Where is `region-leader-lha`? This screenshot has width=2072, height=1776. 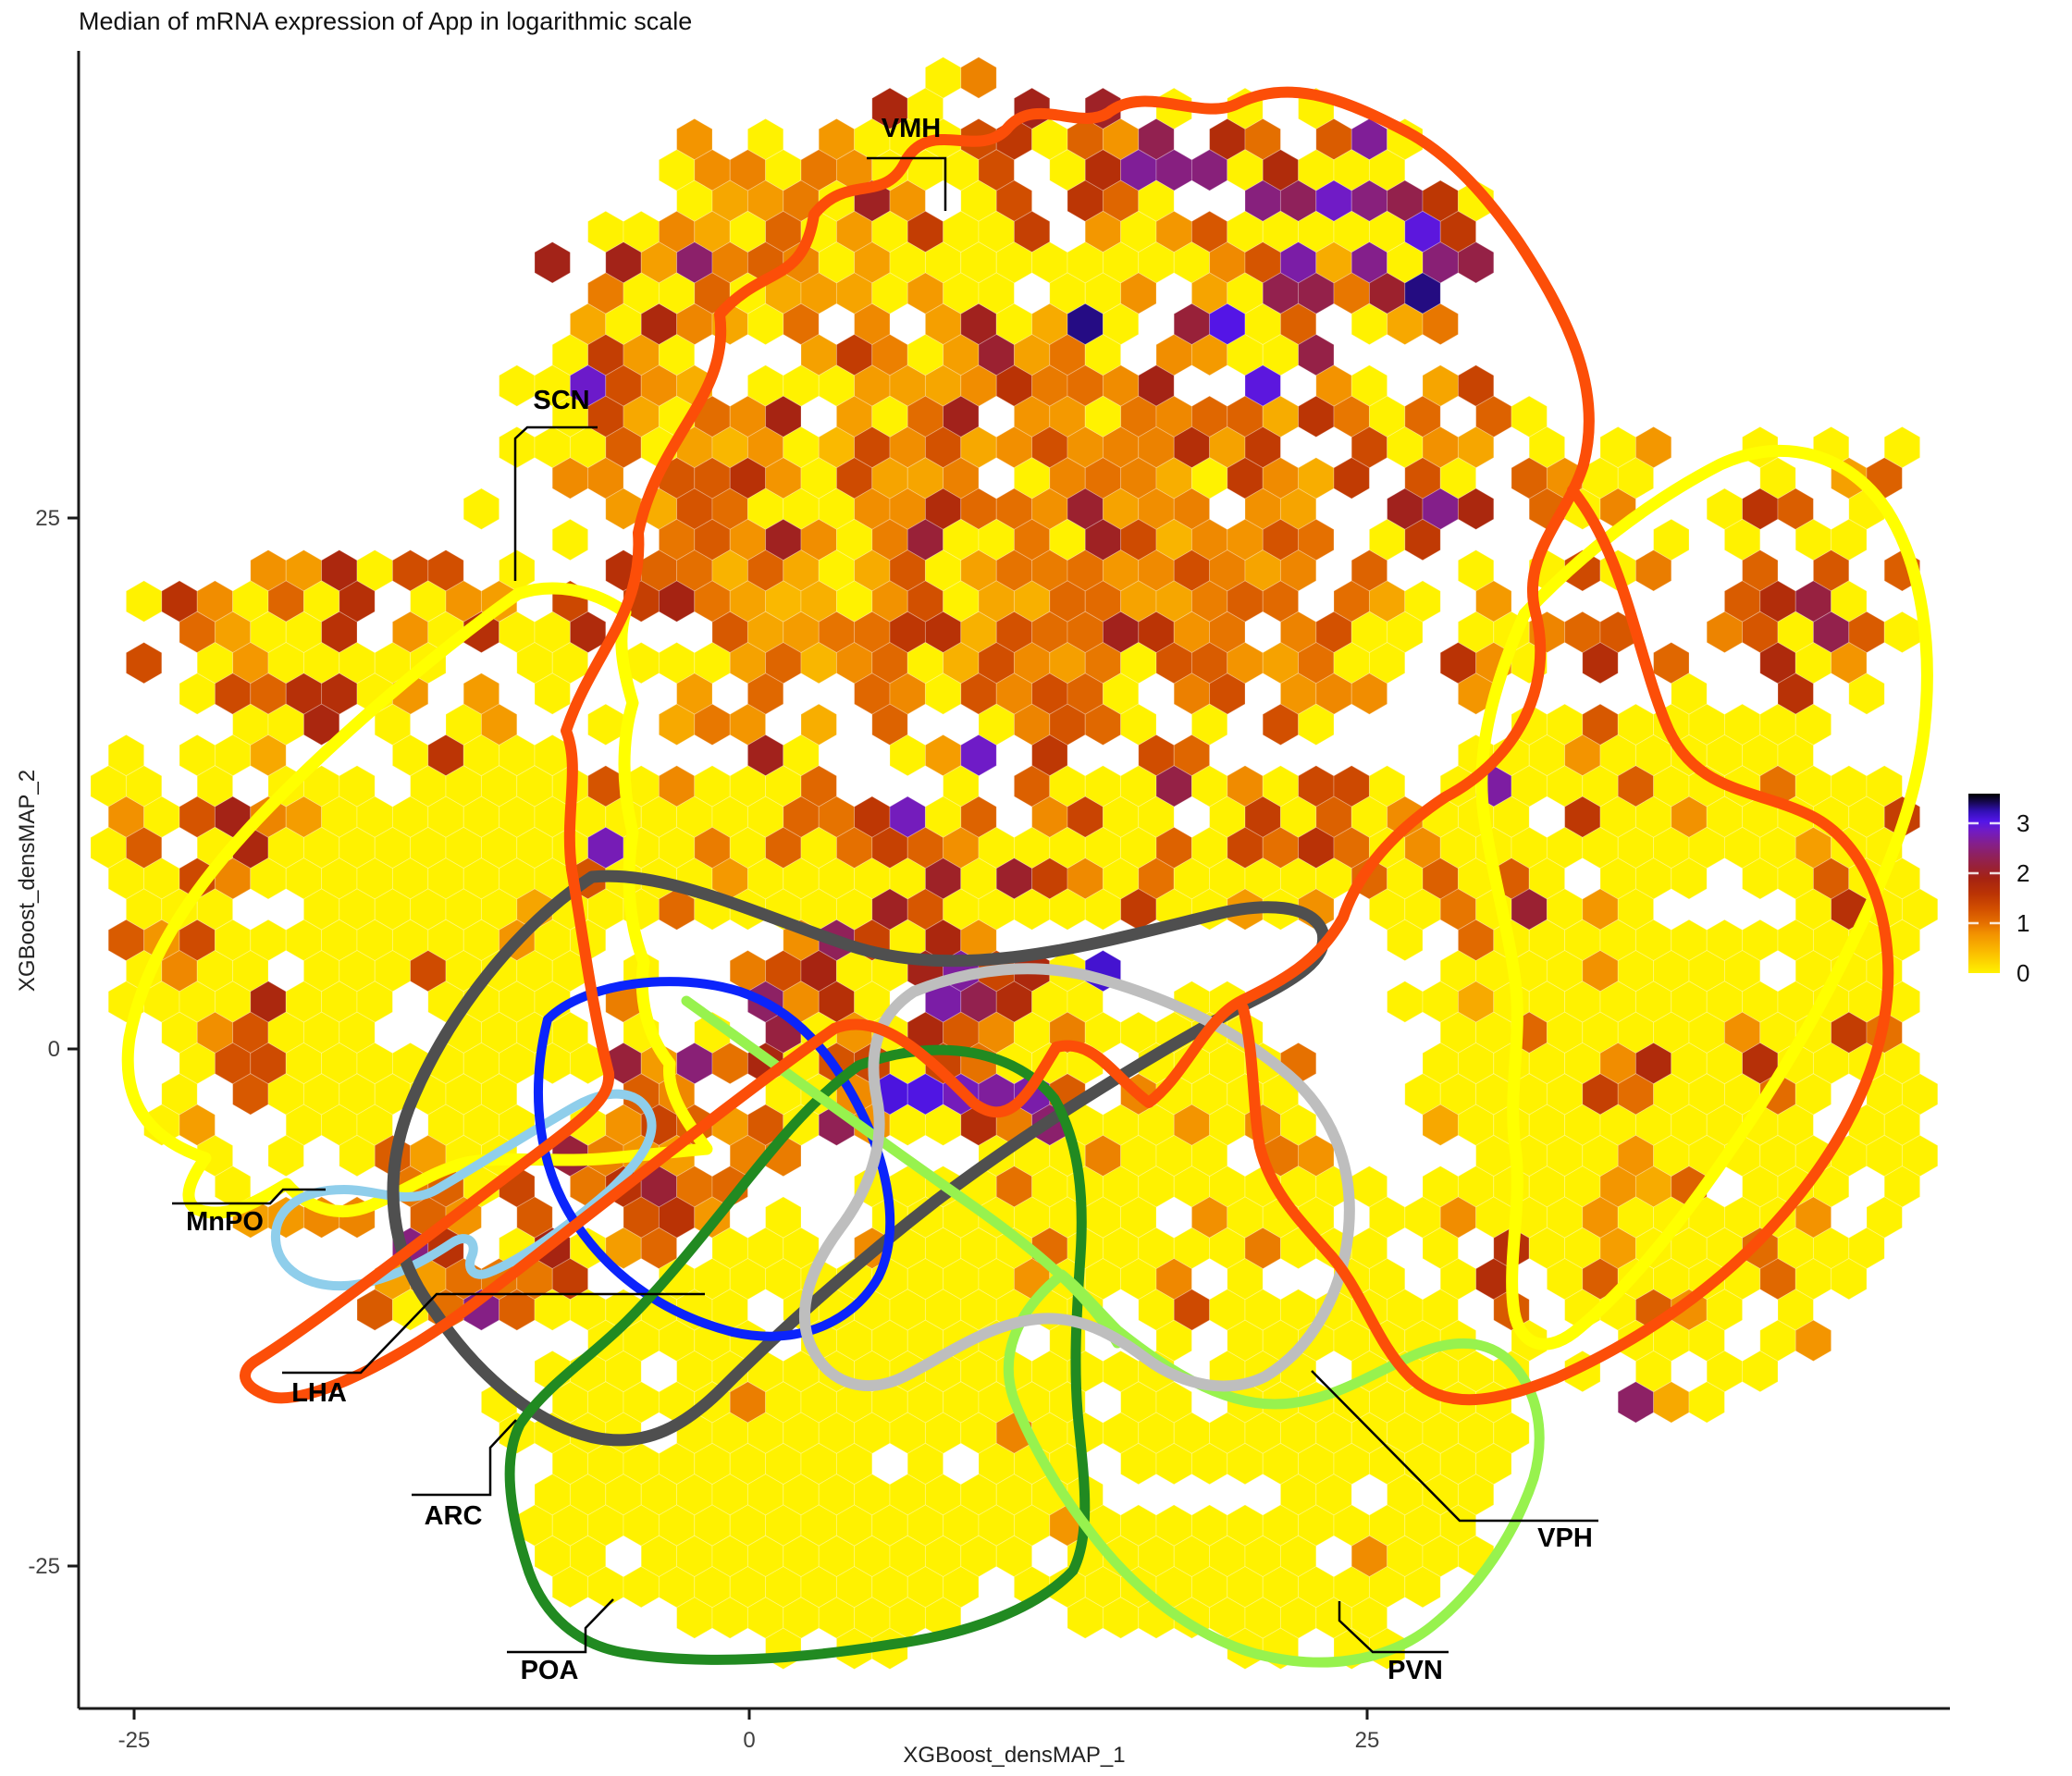 region-leader-lha is located at coordinates (494, 1333).